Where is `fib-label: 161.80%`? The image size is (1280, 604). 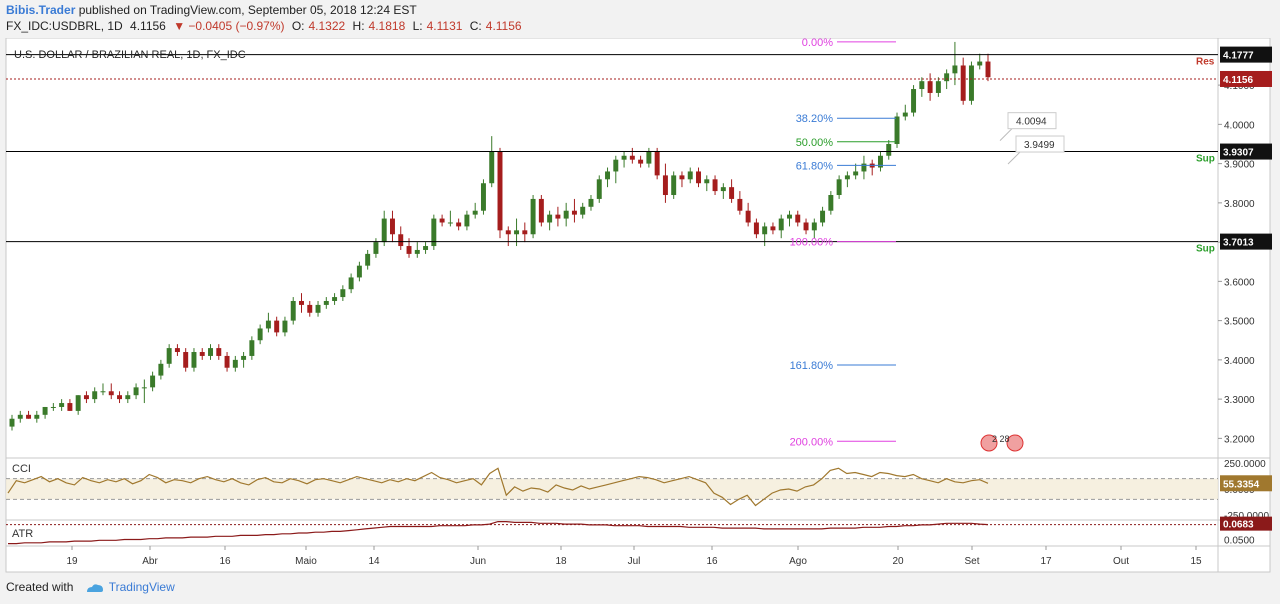
fib-label: 161.80% is located at coordinates (812, 366).